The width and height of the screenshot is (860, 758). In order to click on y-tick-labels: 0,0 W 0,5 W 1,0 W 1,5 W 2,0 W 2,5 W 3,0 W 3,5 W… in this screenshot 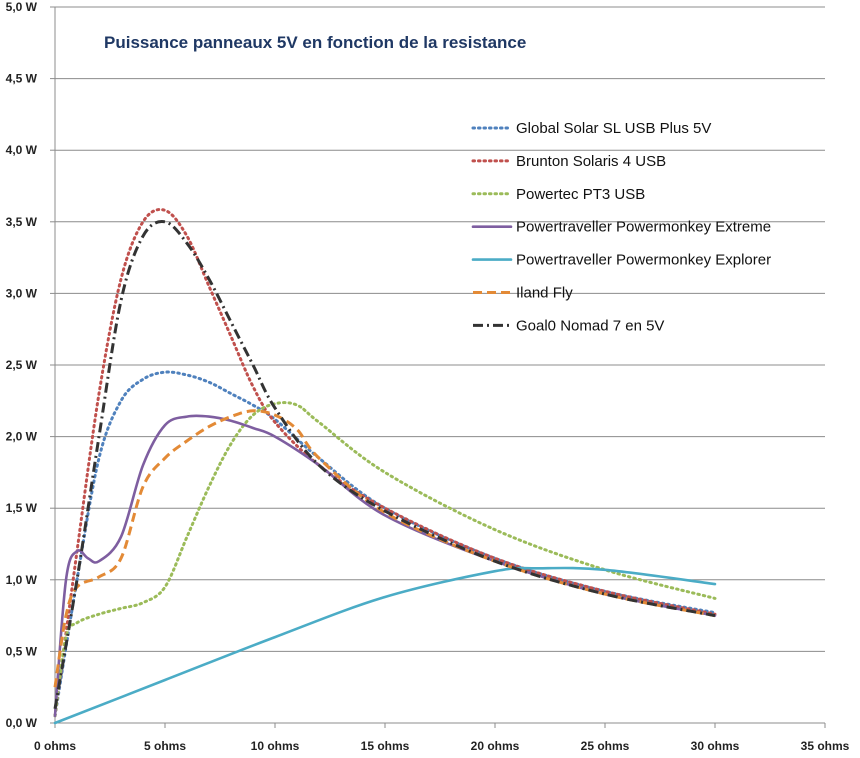, I will do `click(22, 365)`.